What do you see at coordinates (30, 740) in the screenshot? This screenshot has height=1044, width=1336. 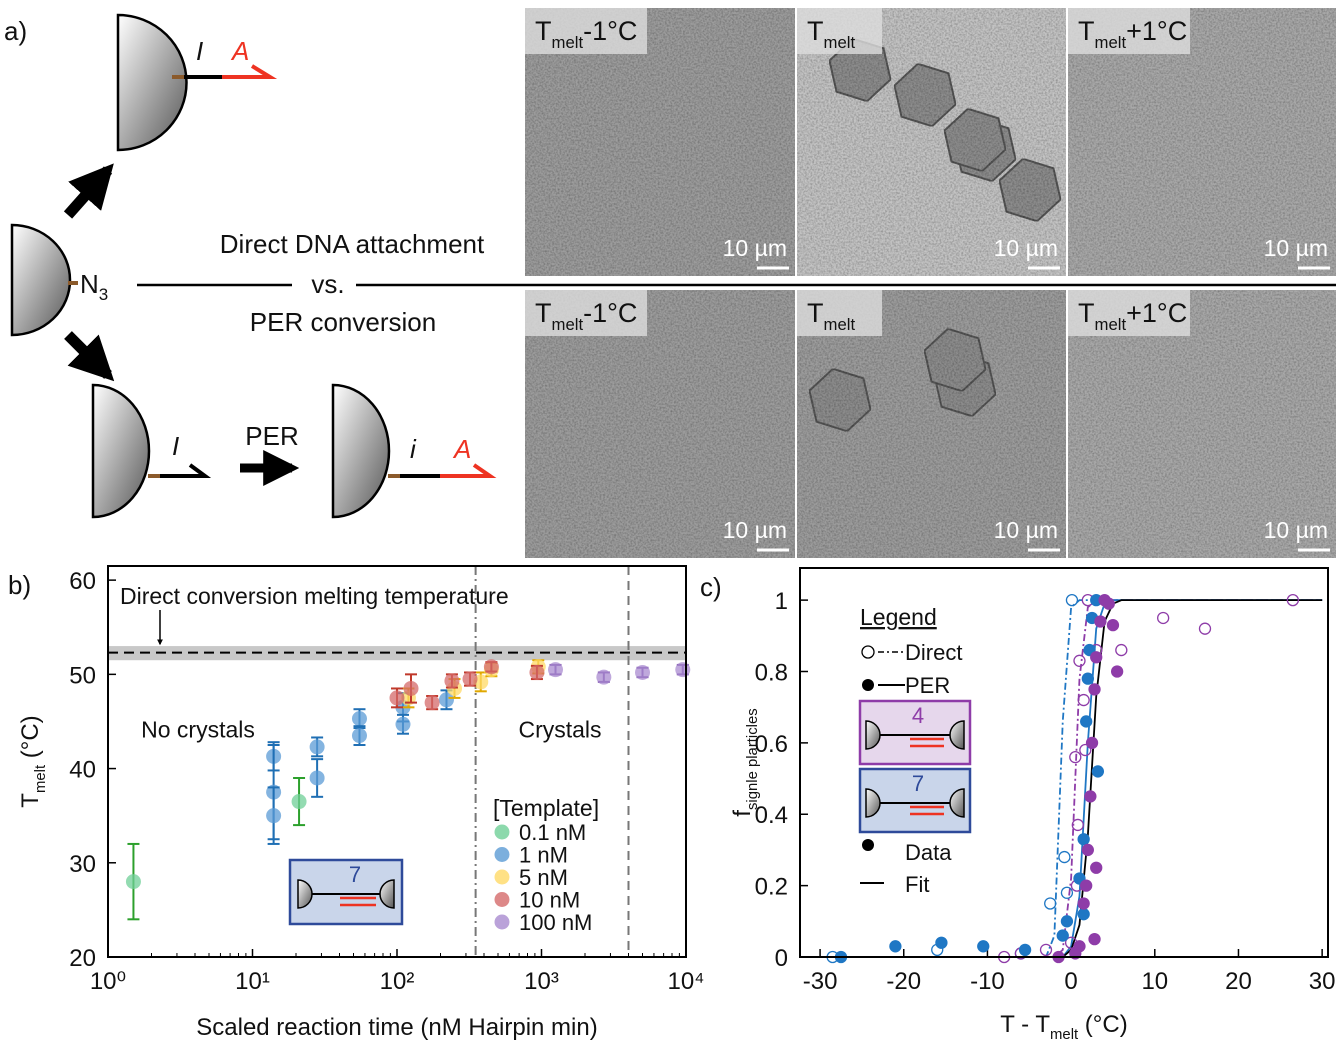 I see `y-axis-label-part: (°C)` at bounding box center [30, 740].